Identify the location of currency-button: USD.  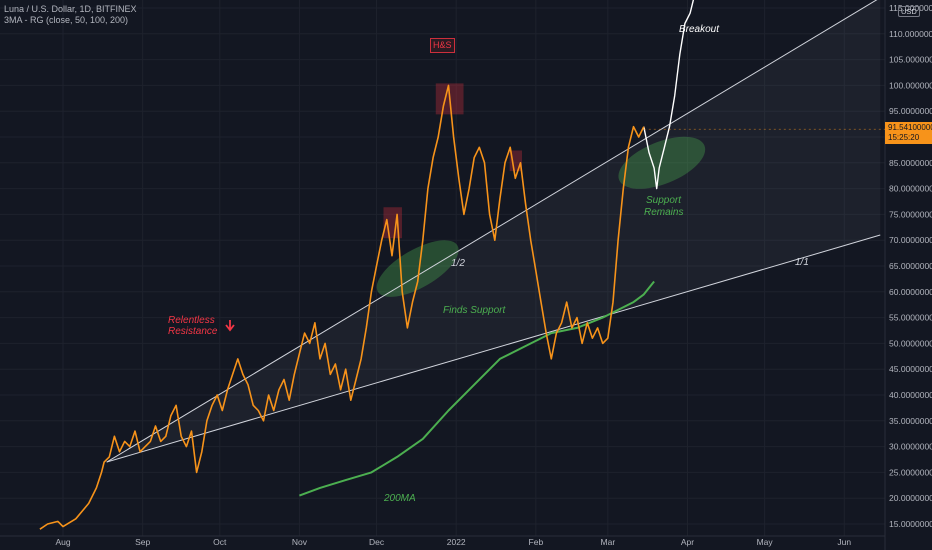
(909, 11).